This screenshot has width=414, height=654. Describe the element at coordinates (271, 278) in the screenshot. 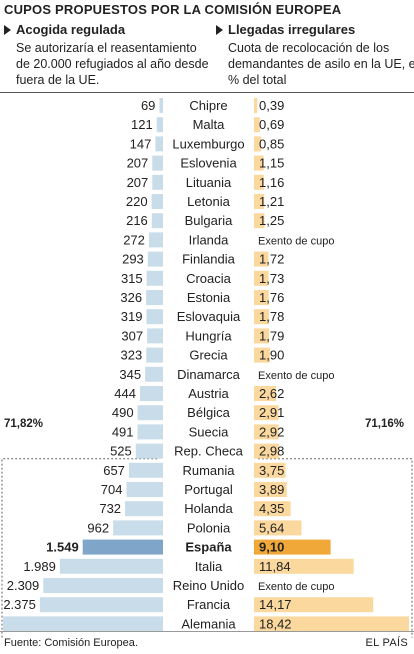

I see `right-value-label: 1,73` at that location.